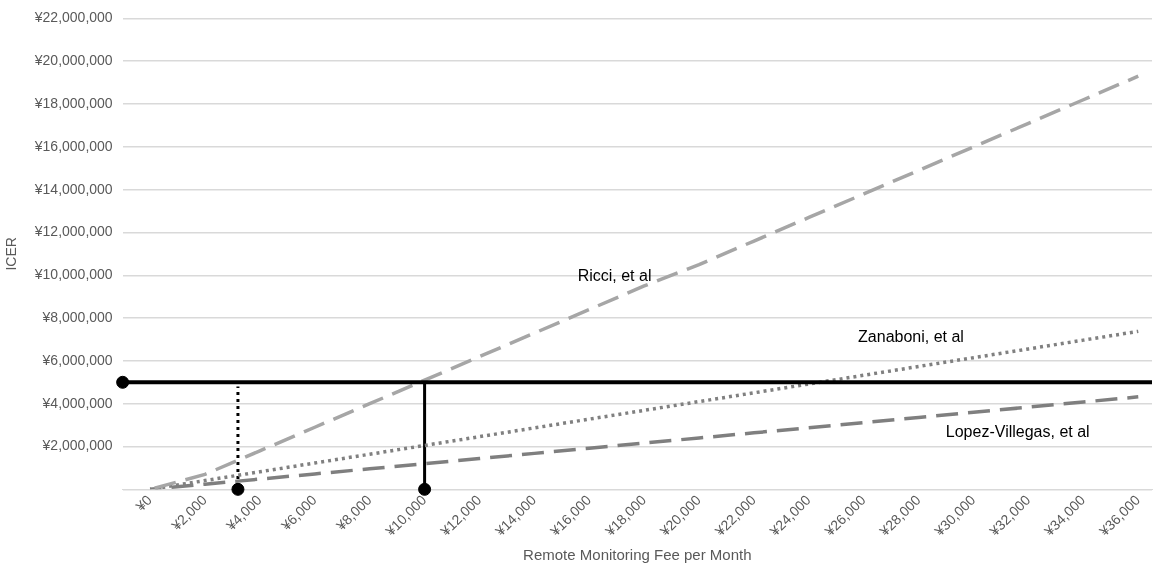 The image size is (1159, 573). What do you see at coordinates (73, 145) in the screenshot?
I see `y-tick-label: ¥16,000,000` at bounding box center [73, 145].